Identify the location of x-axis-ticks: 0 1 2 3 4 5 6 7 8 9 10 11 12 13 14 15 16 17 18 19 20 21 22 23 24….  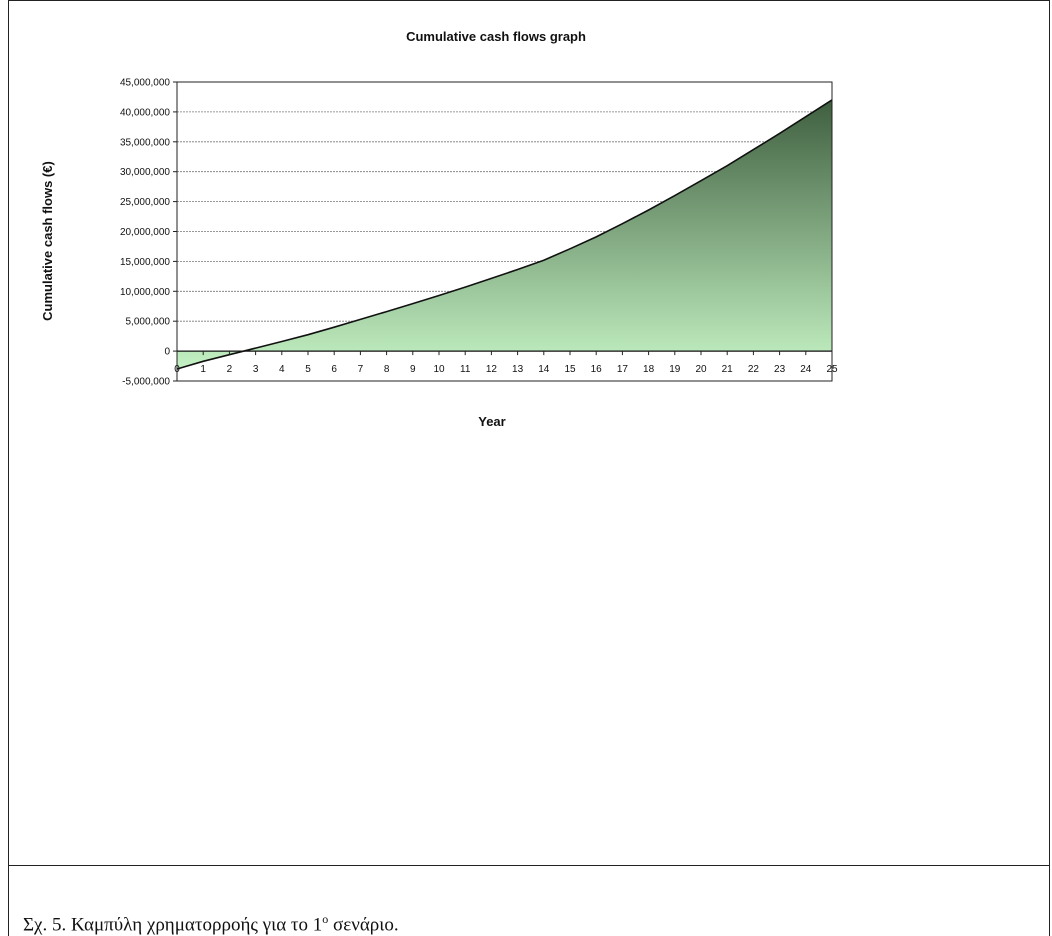
(506, 363).